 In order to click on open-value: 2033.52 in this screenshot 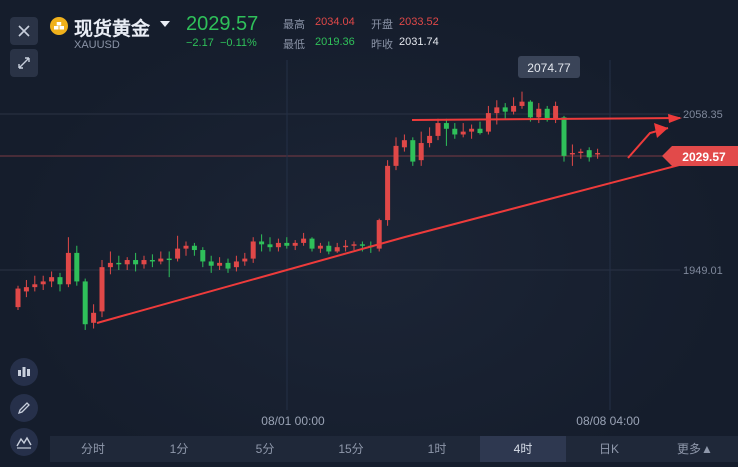, I will do `click(419, 22)`.